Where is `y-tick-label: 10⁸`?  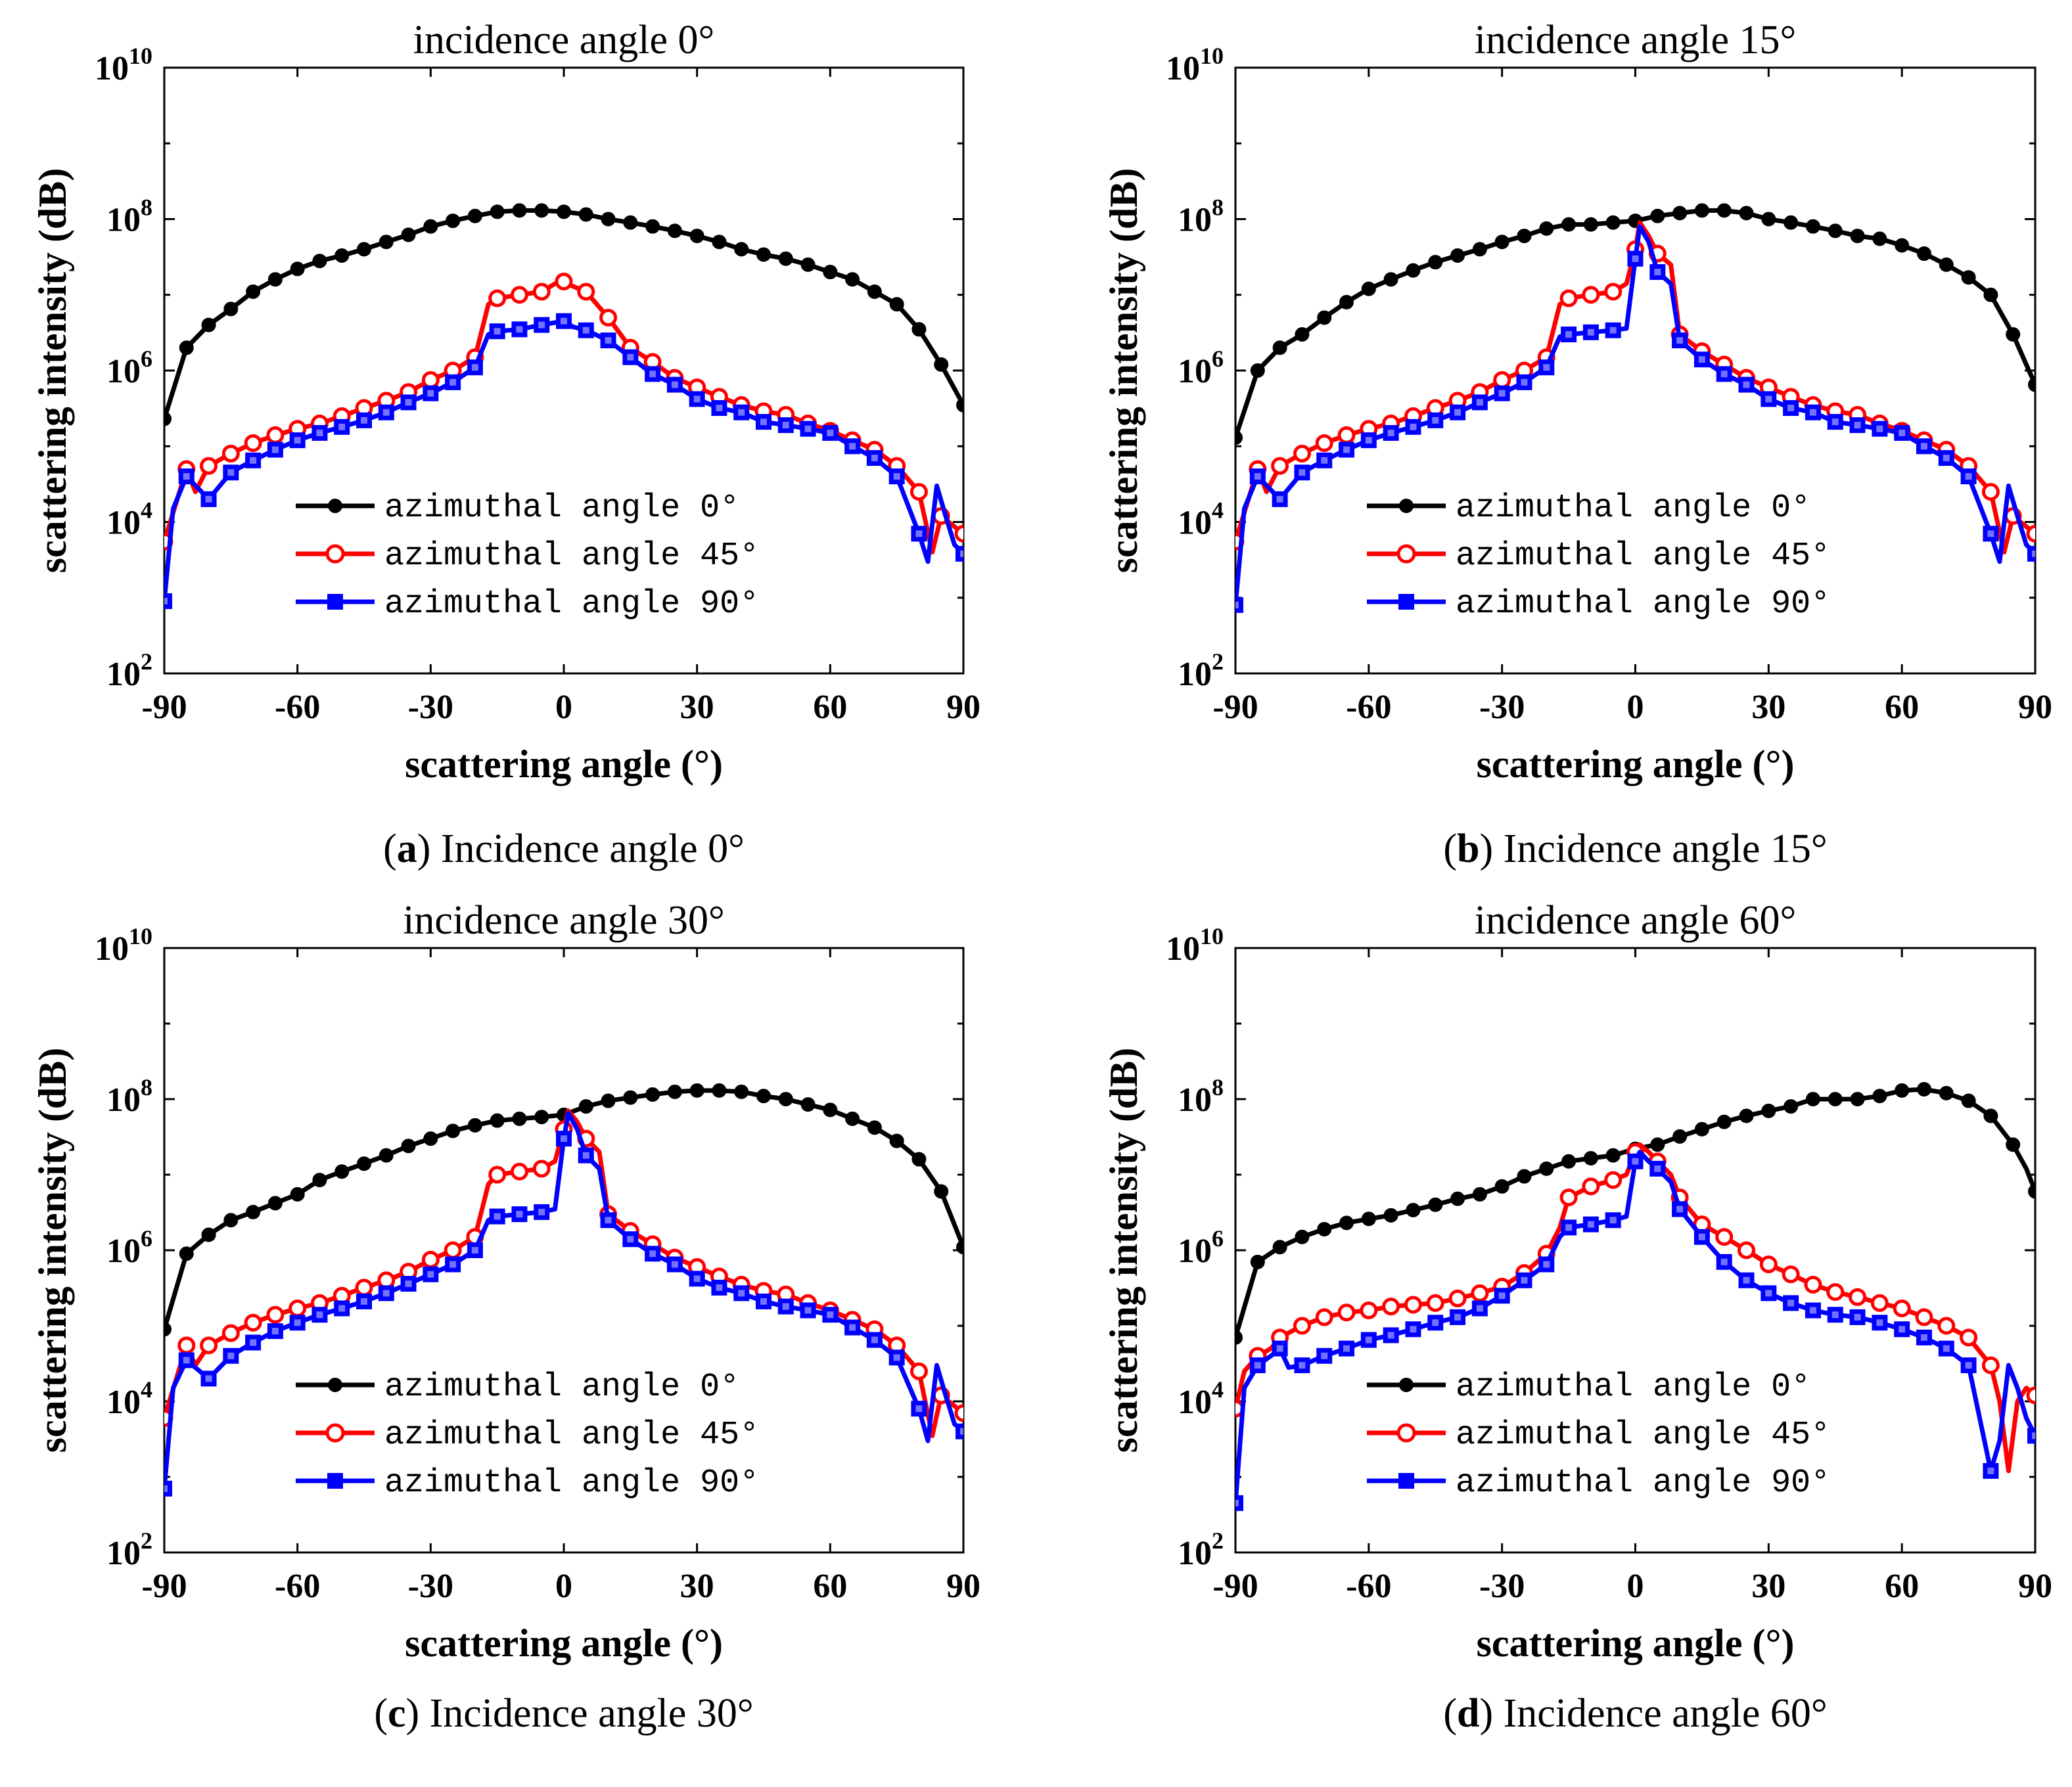 y-tick-label: 10⁸ is located at coordinates (1201, 216).